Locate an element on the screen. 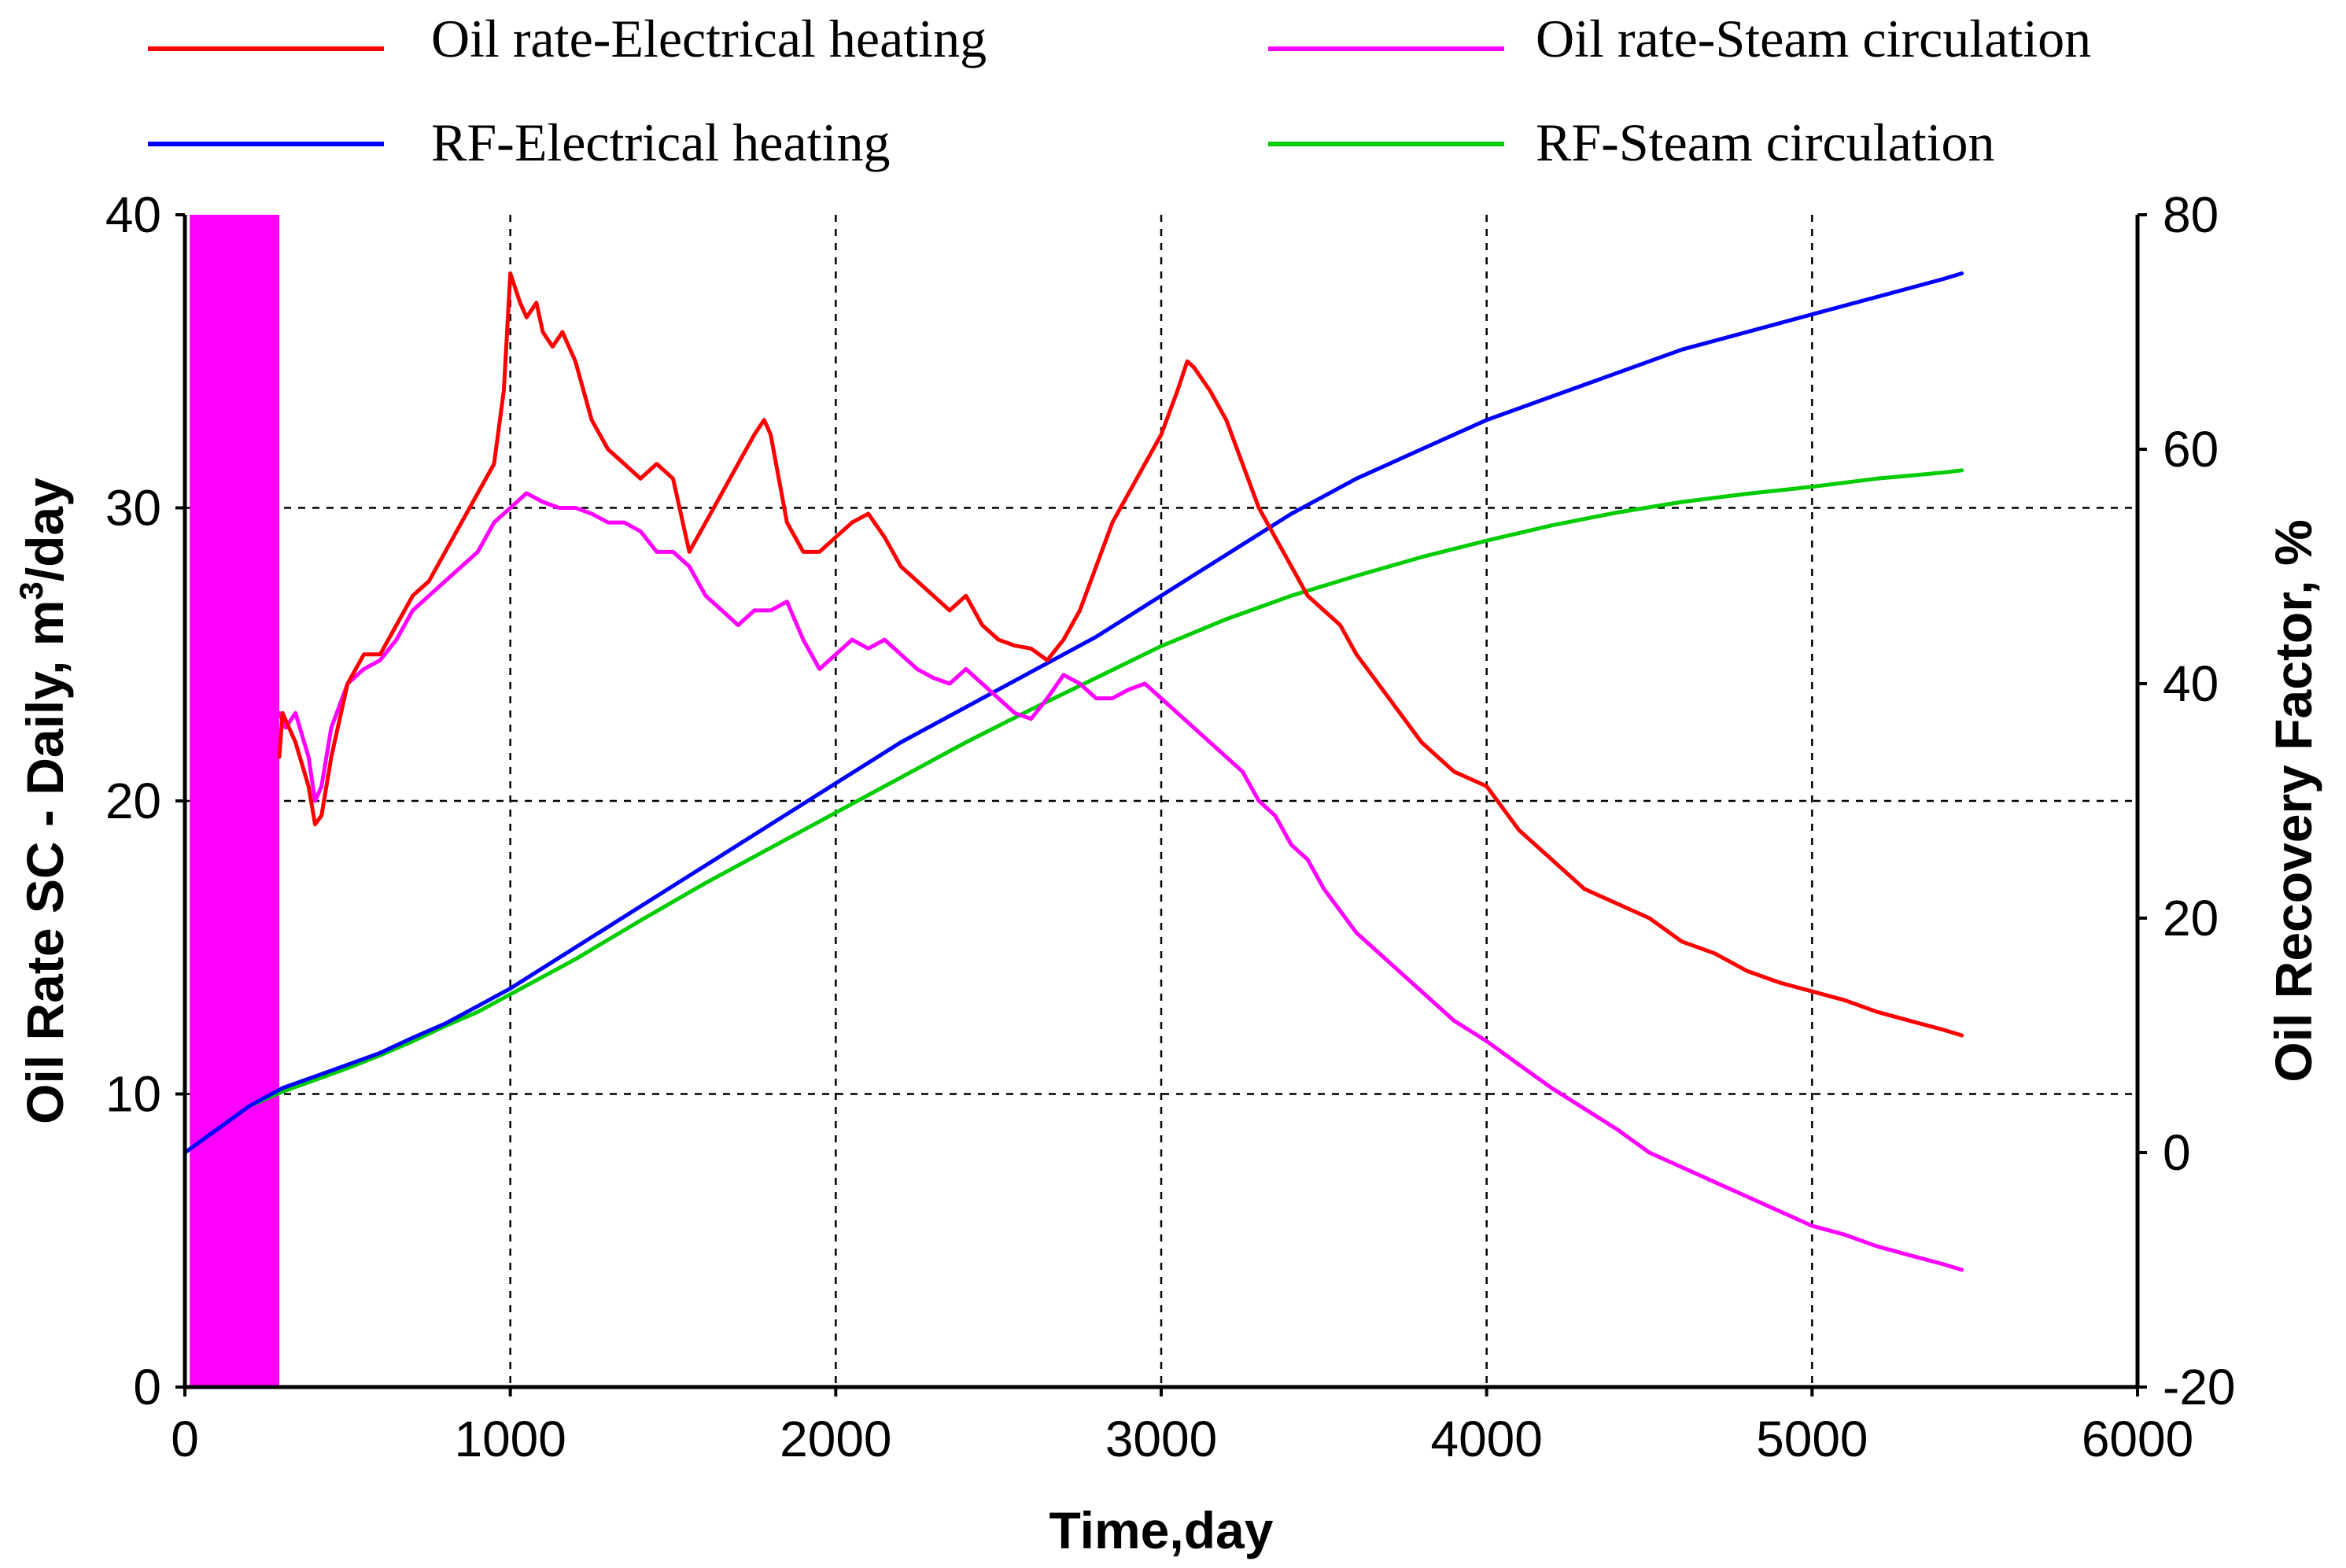 The height and width of the screenshot is (1568, 2346). y-left-tick-label: 10 is located at coordinates (133, 1095).